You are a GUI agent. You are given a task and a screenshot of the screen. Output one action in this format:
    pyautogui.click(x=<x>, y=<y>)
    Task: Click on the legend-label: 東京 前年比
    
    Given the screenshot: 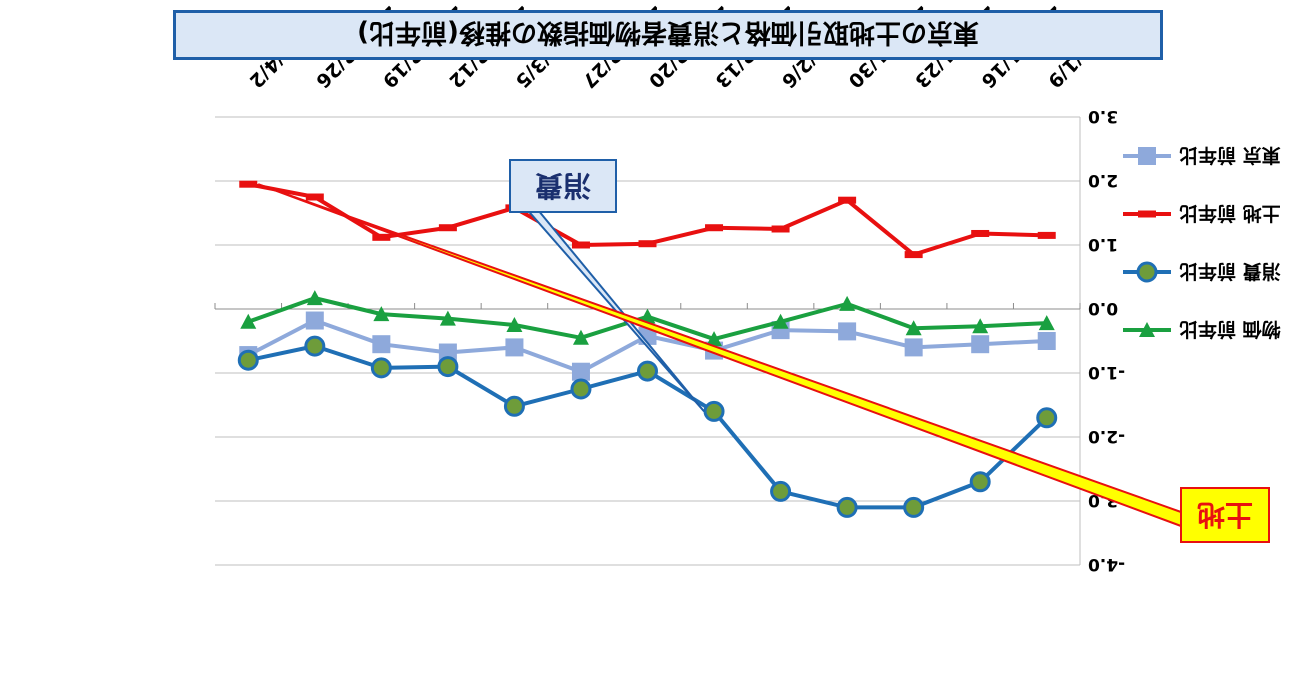 What is the action you would take?
    pyautogui.click(x=1230, y=155)
    